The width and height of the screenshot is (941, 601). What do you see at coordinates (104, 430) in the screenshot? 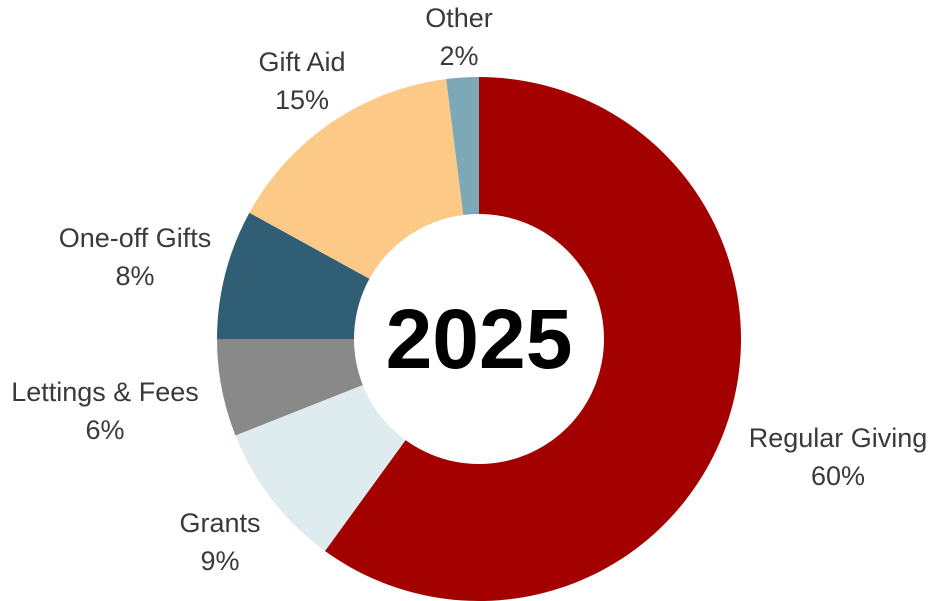
I see `slice-label-percent: 6%` at bounding box center [104, 430].